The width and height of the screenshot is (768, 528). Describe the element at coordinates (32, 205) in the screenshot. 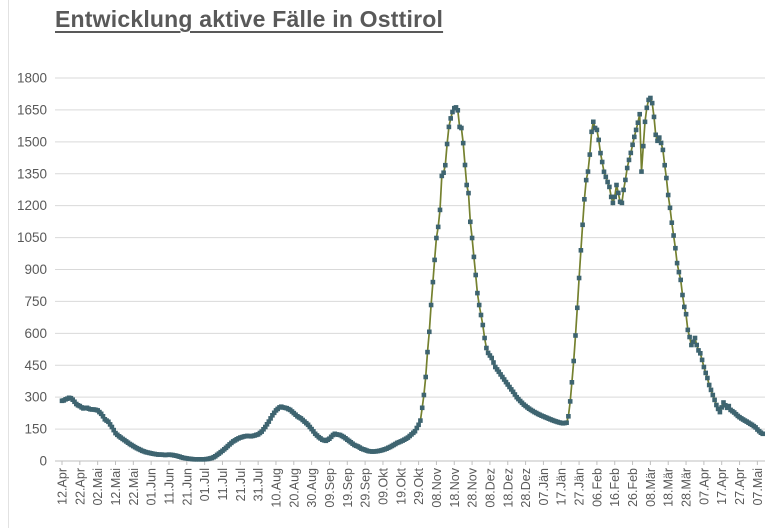

I see `y-tick-label: 1200` at that location.